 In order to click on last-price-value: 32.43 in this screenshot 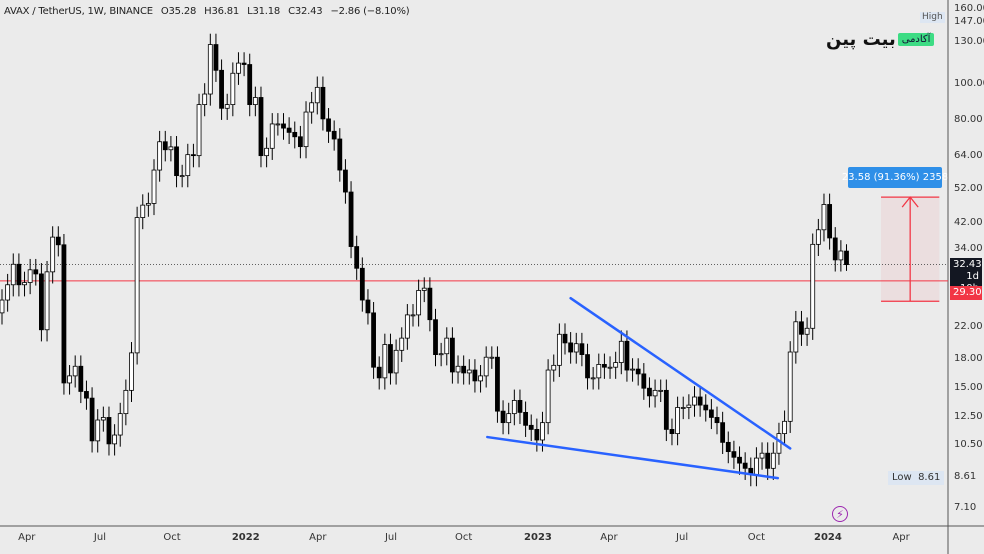, I will do `click(967, 264)`.